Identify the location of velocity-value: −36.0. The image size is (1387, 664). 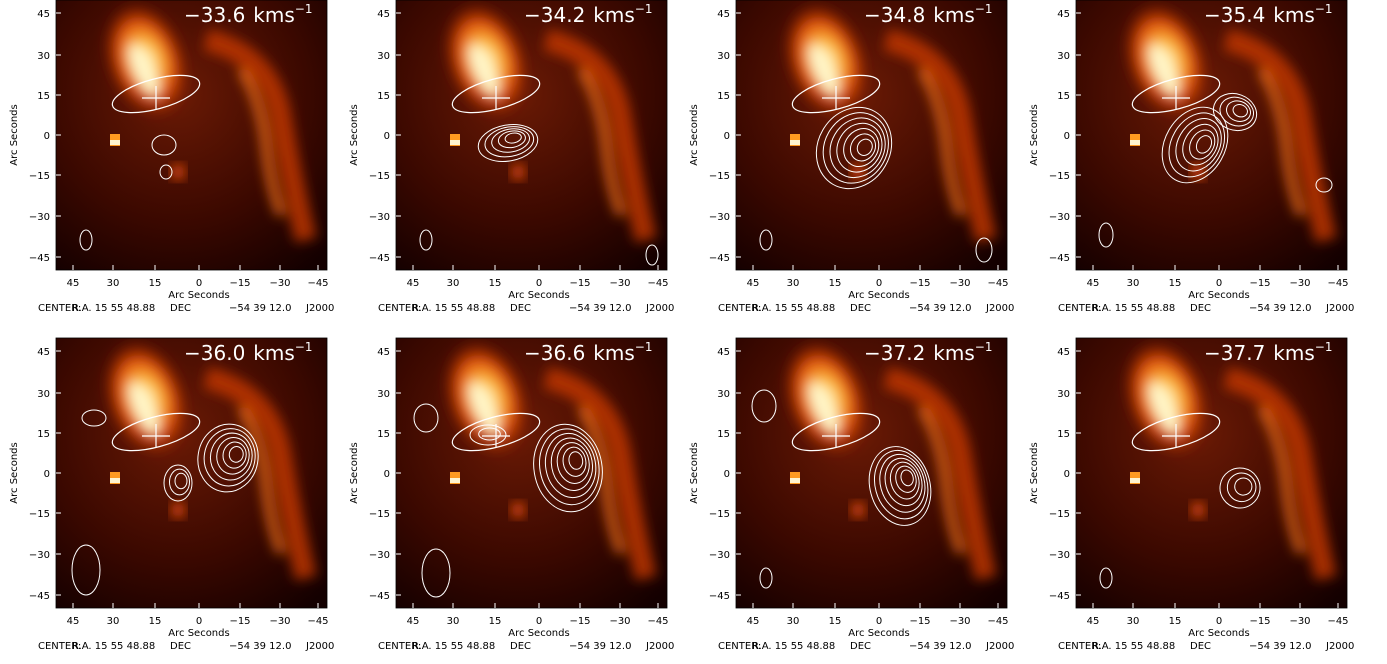
(214, 353).